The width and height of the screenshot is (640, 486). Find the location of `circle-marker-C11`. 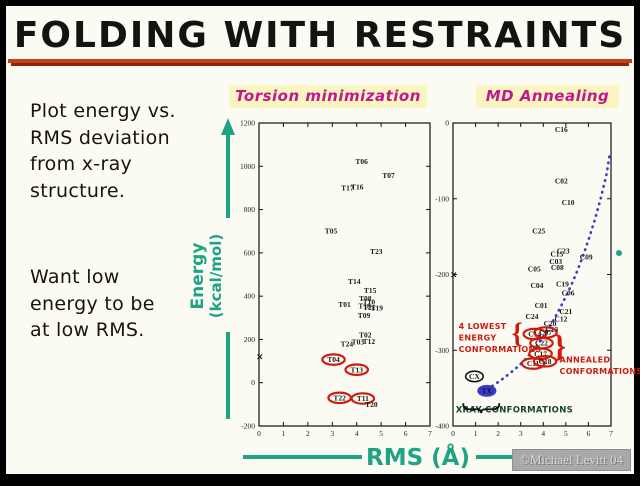

circle-marker-C11 is located at coordinates (533, 363).